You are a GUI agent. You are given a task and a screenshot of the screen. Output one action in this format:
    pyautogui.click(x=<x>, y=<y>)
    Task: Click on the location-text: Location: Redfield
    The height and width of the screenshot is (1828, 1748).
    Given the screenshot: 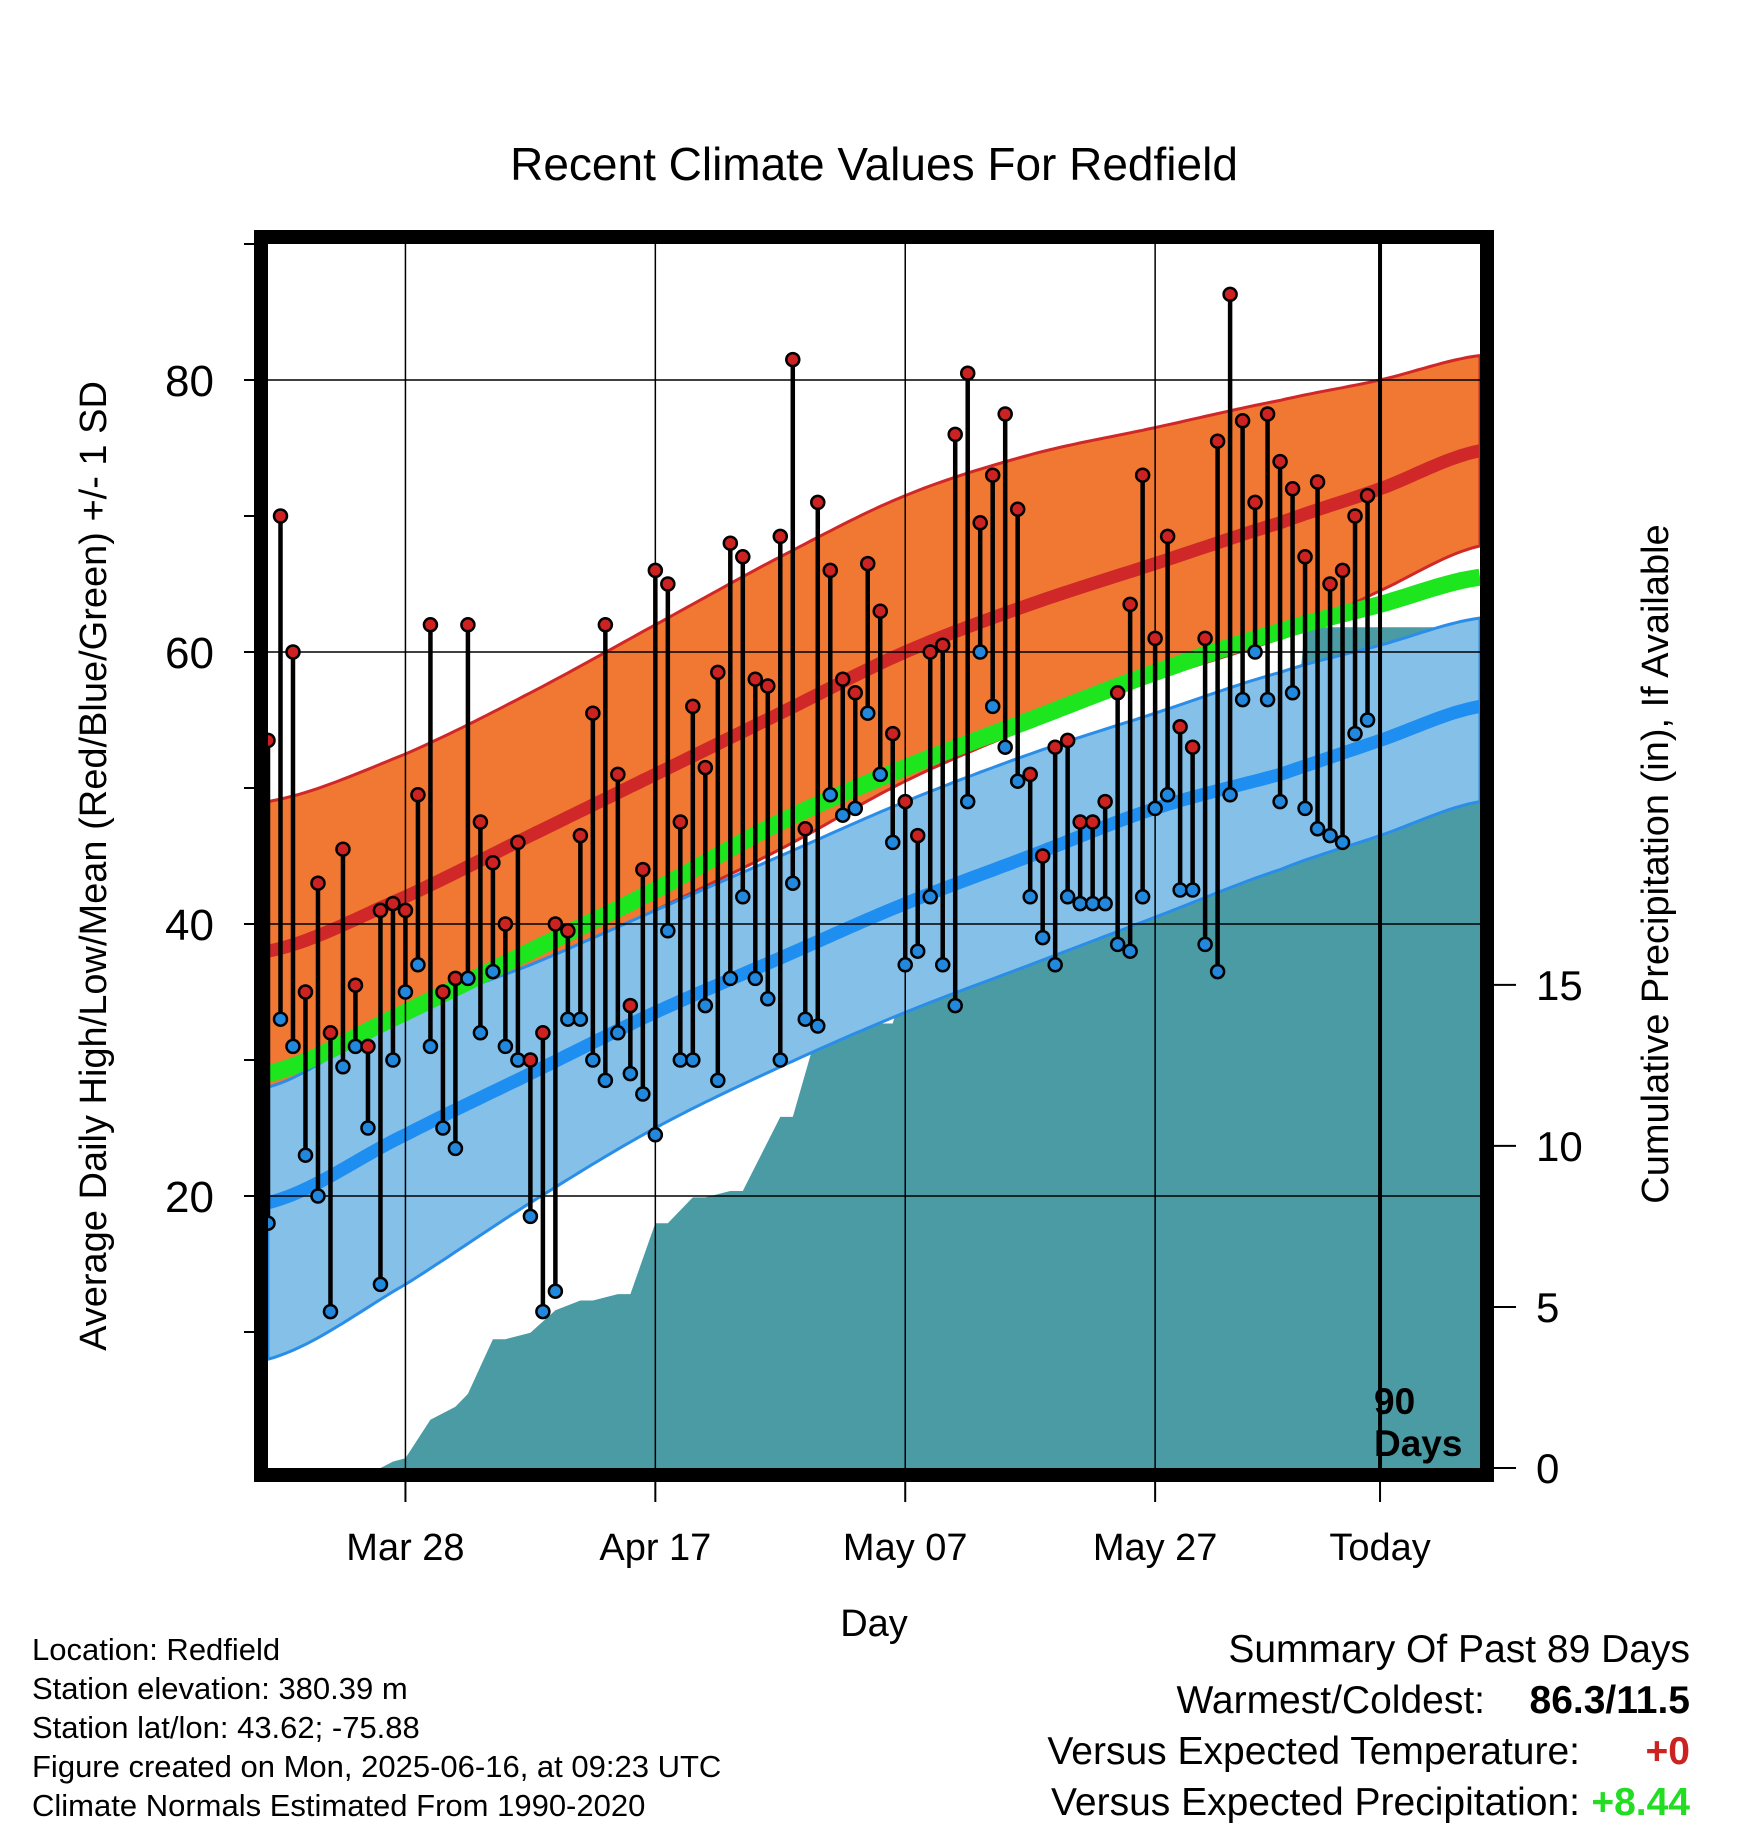 What is the action you would take?
    pyautogui.click(x=156, y=1649)
    